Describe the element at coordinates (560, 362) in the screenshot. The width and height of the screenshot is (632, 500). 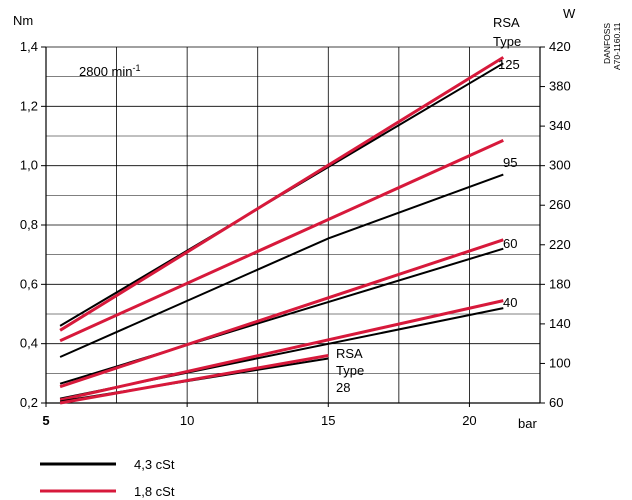
I see `y-right-tick-label: 100` at that location.